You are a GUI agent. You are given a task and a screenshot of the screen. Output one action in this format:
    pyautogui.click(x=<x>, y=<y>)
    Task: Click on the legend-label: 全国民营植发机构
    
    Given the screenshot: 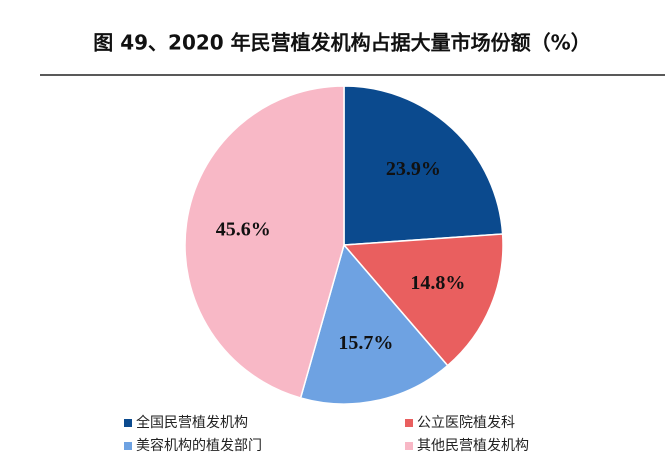 What is the action you would take?
    pyautogui.click(x=192, y=422)
    